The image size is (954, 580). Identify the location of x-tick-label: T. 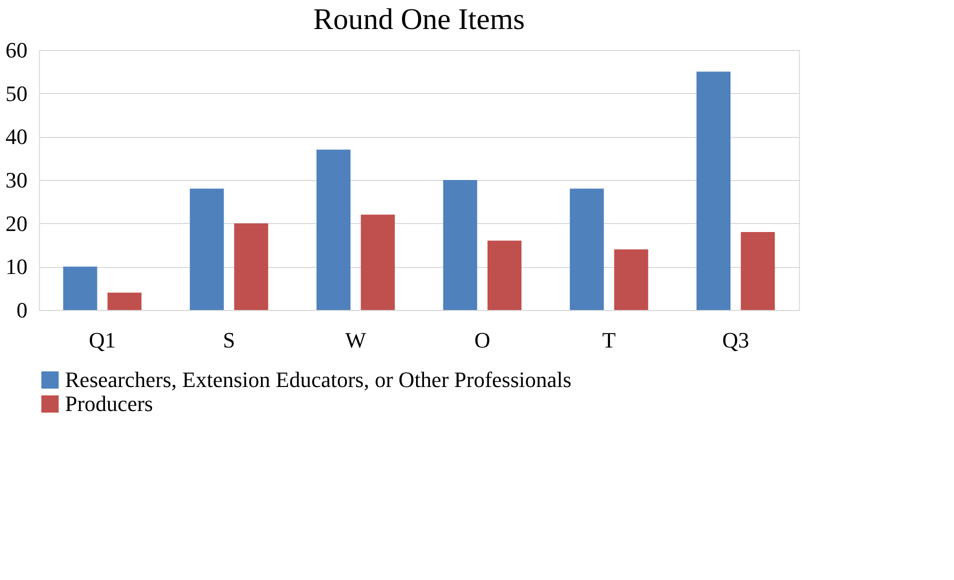
(609, 340).